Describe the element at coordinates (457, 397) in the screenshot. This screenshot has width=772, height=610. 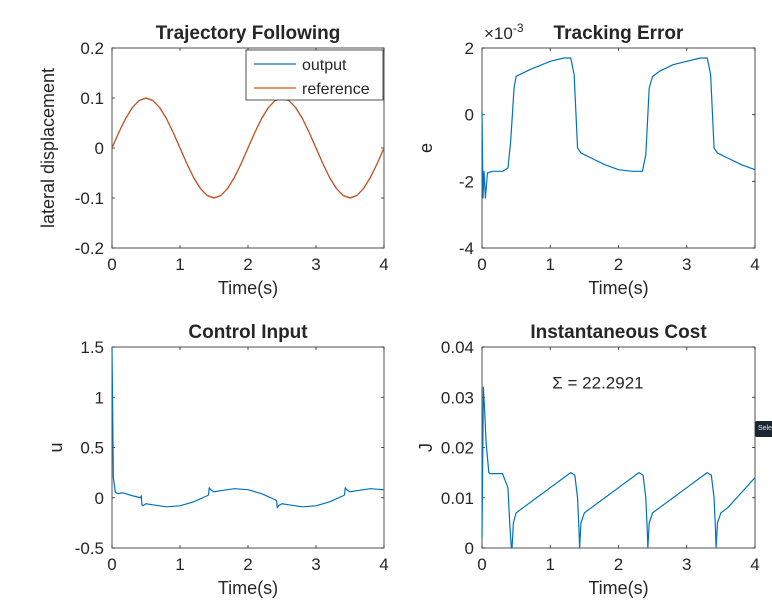
I see `y-tick-label: 0.03` at that location.